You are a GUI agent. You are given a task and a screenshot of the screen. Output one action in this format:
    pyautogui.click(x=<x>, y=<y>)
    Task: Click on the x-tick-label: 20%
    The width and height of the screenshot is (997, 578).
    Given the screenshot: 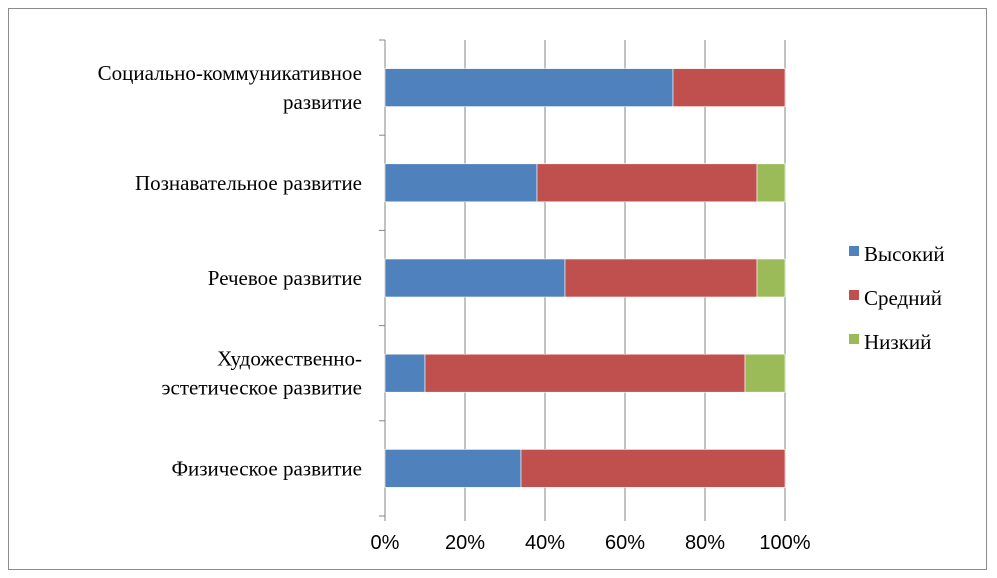 What is the action you would take?
    pyautogui.click(x=465, y=543)
    